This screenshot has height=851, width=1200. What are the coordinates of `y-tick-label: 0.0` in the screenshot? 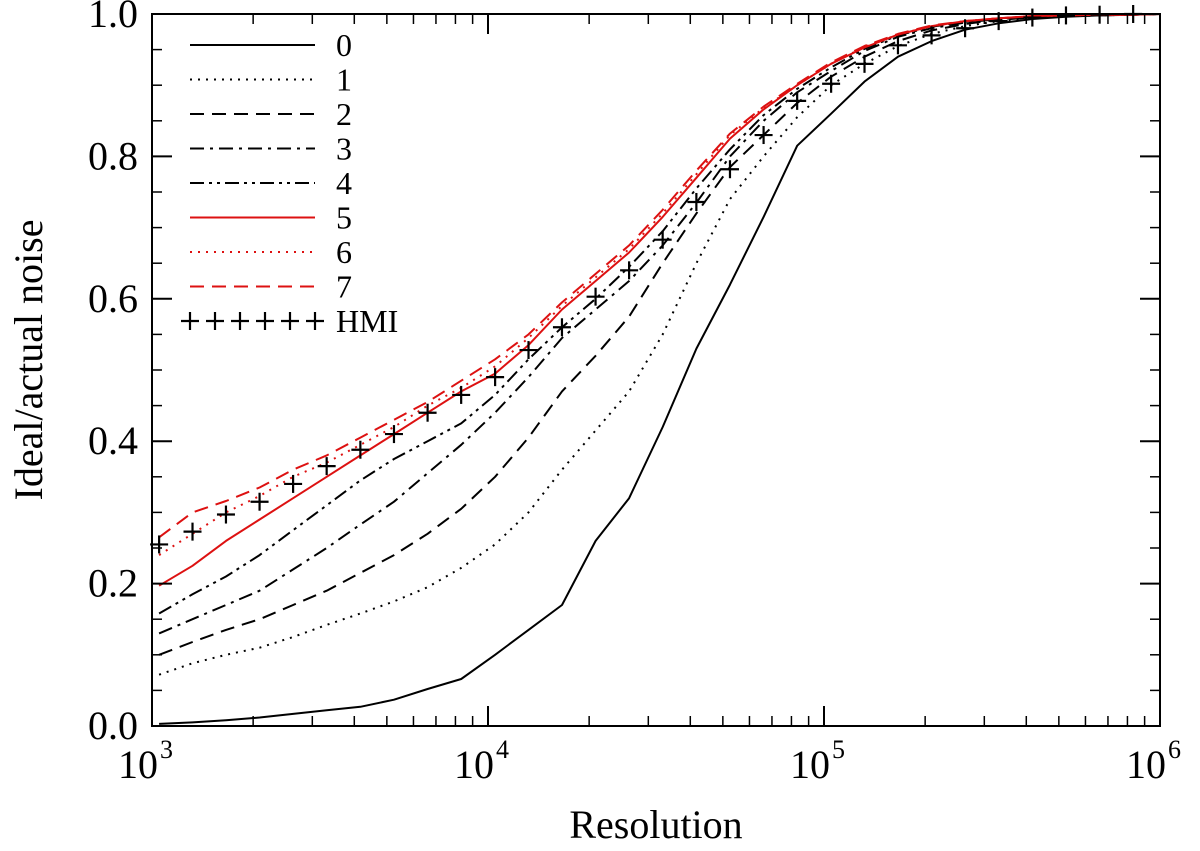 It's located at (113, 725).